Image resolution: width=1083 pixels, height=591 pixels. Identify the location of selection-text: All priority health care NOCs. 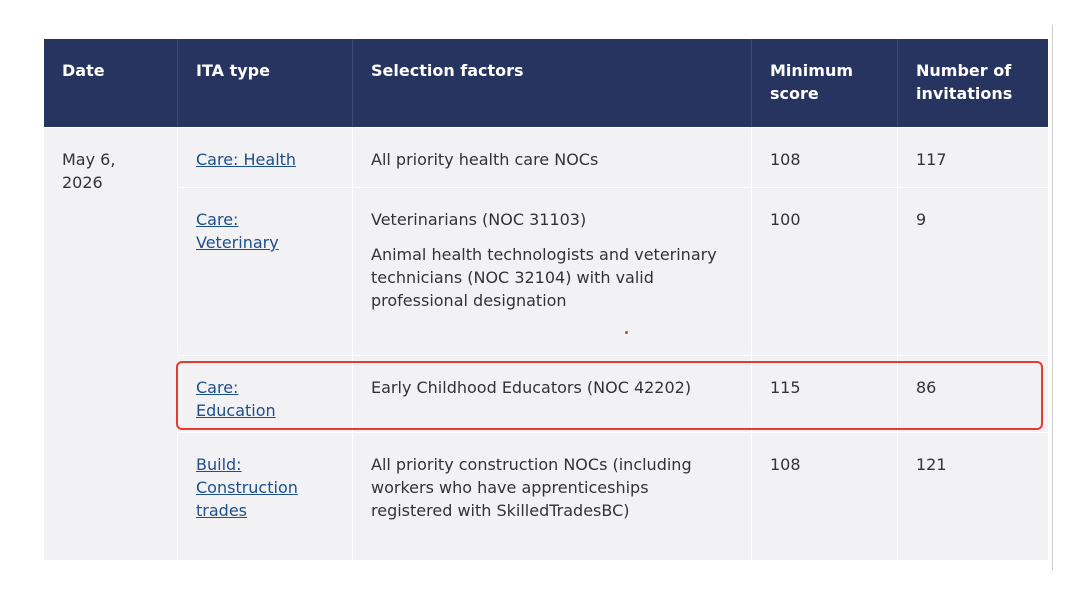
(485, 159).